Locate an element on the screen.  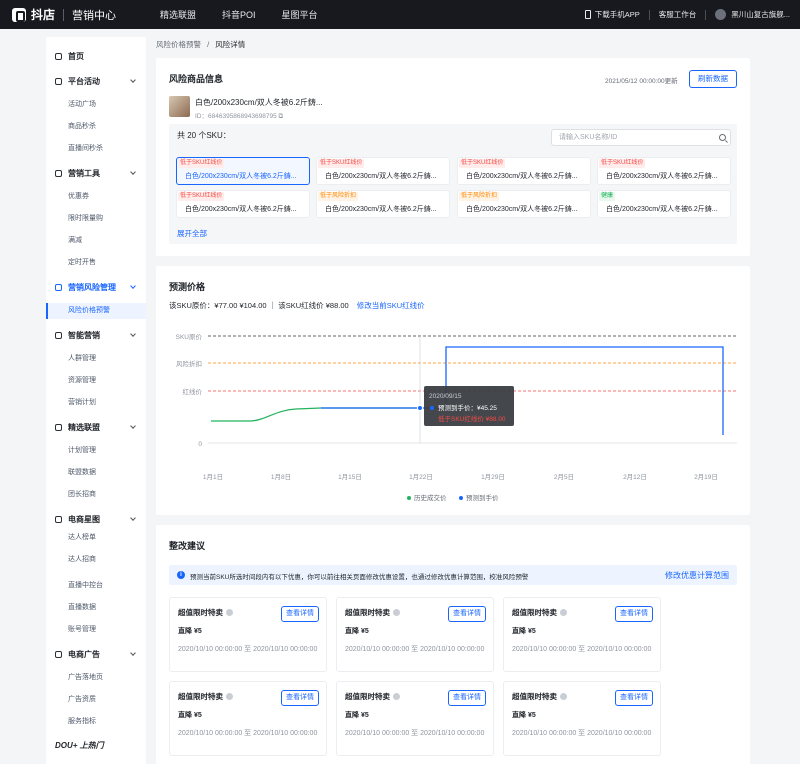
modify-redline-link: 修改当前SKU红线价 is located at coordinates (390, 305).